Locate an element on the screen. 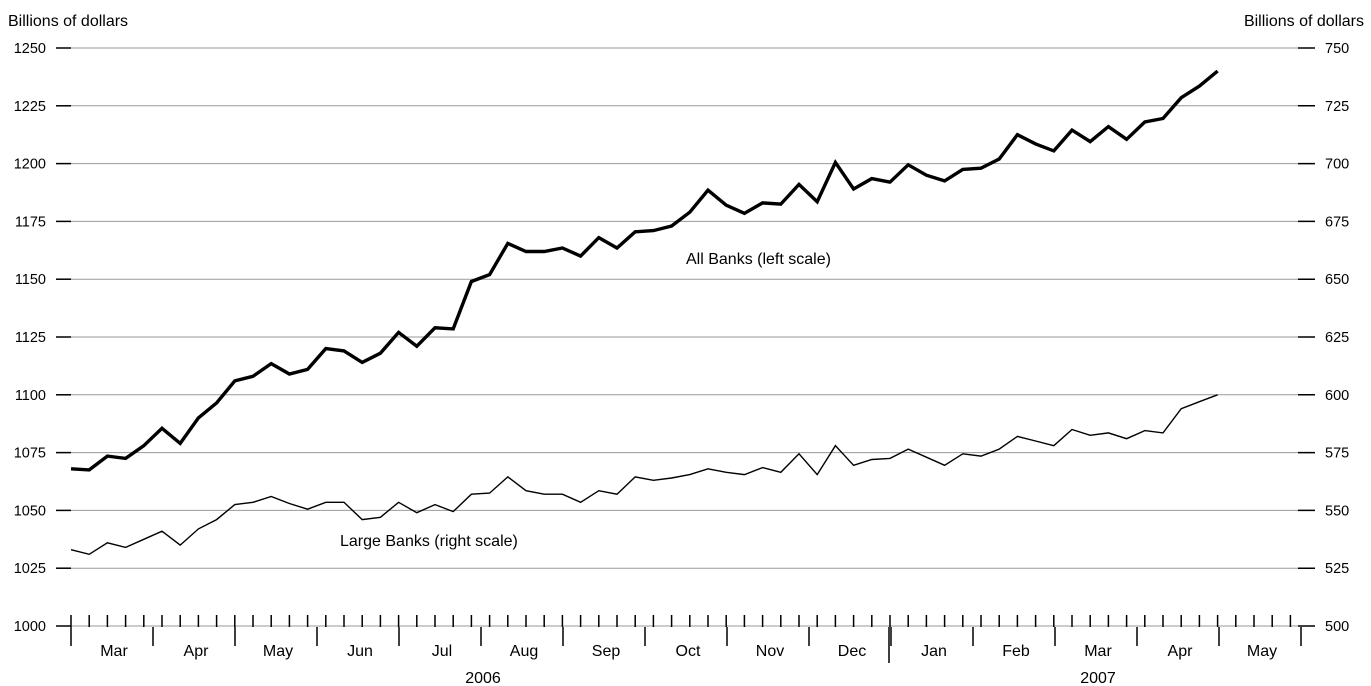  month-label: Jul is located at coordinates (442, 651).